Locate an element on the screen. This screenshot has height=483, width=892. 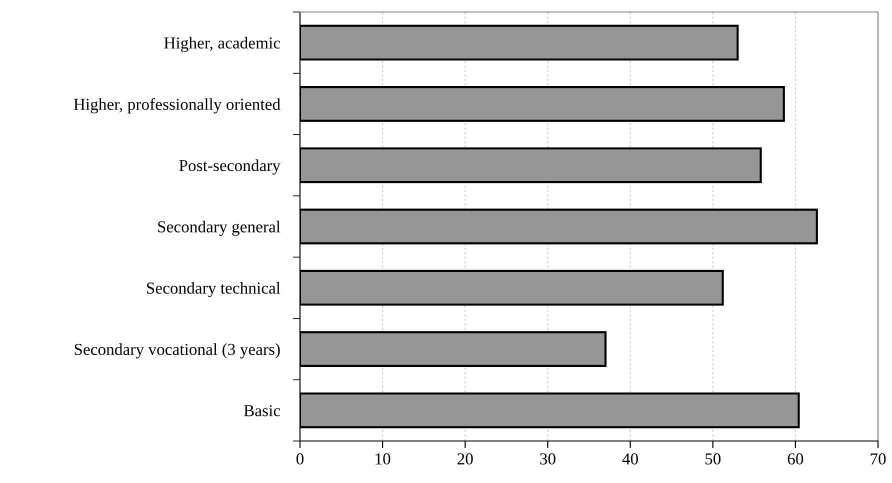
x-tick-label: 20 is located at coordinates (465, 459).